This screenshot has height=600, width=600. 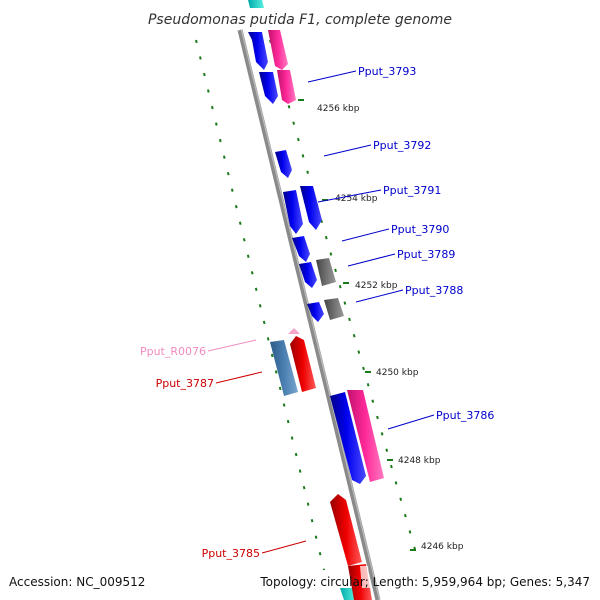 I want to click on label-Pput_R0076: Pput_R0076, so click(x=173, y=351).